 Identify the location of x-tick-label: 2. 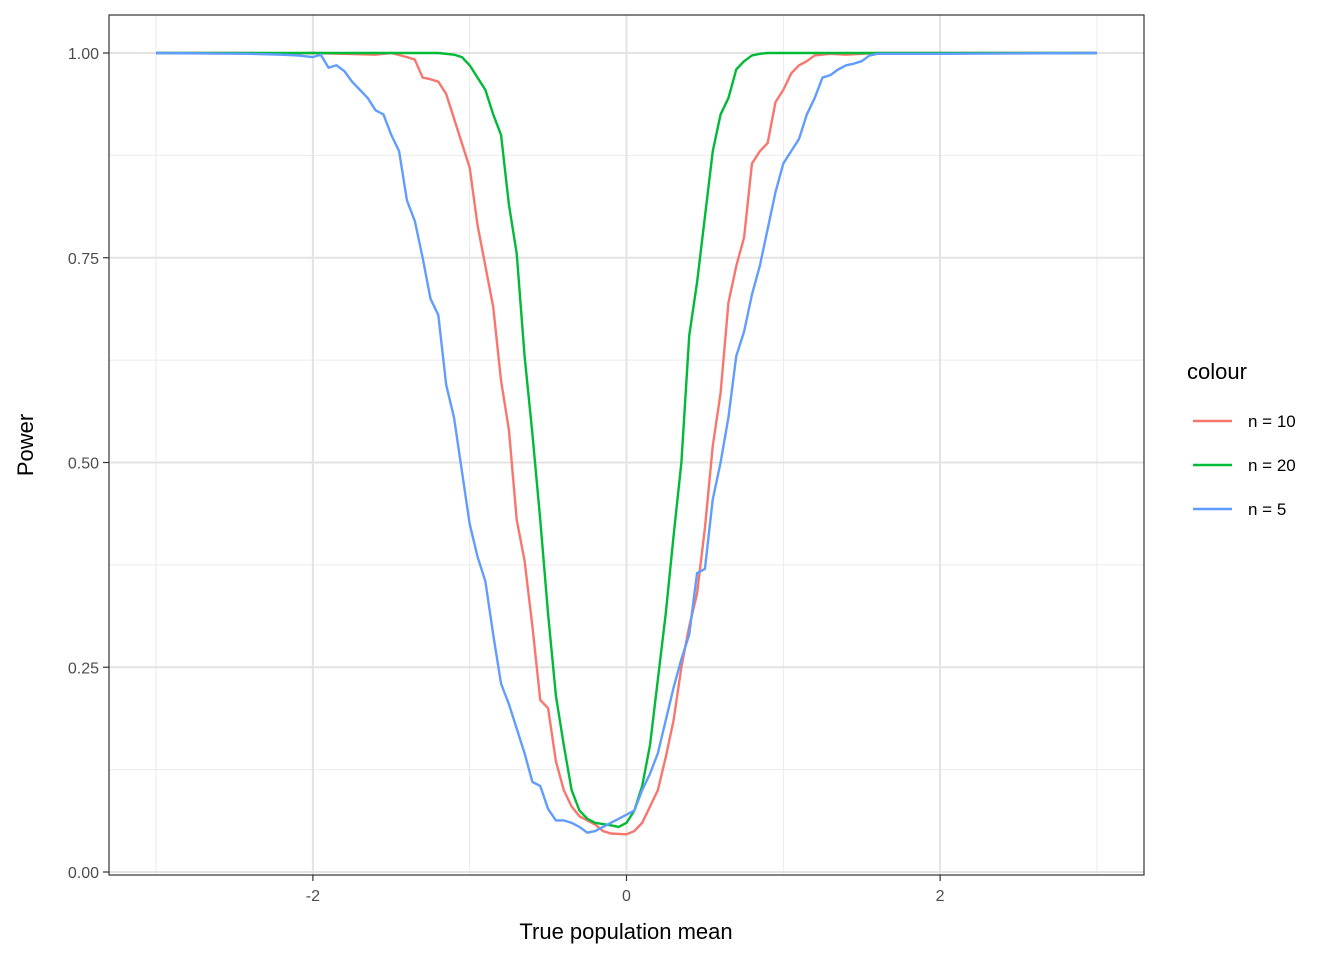
(940, 896).